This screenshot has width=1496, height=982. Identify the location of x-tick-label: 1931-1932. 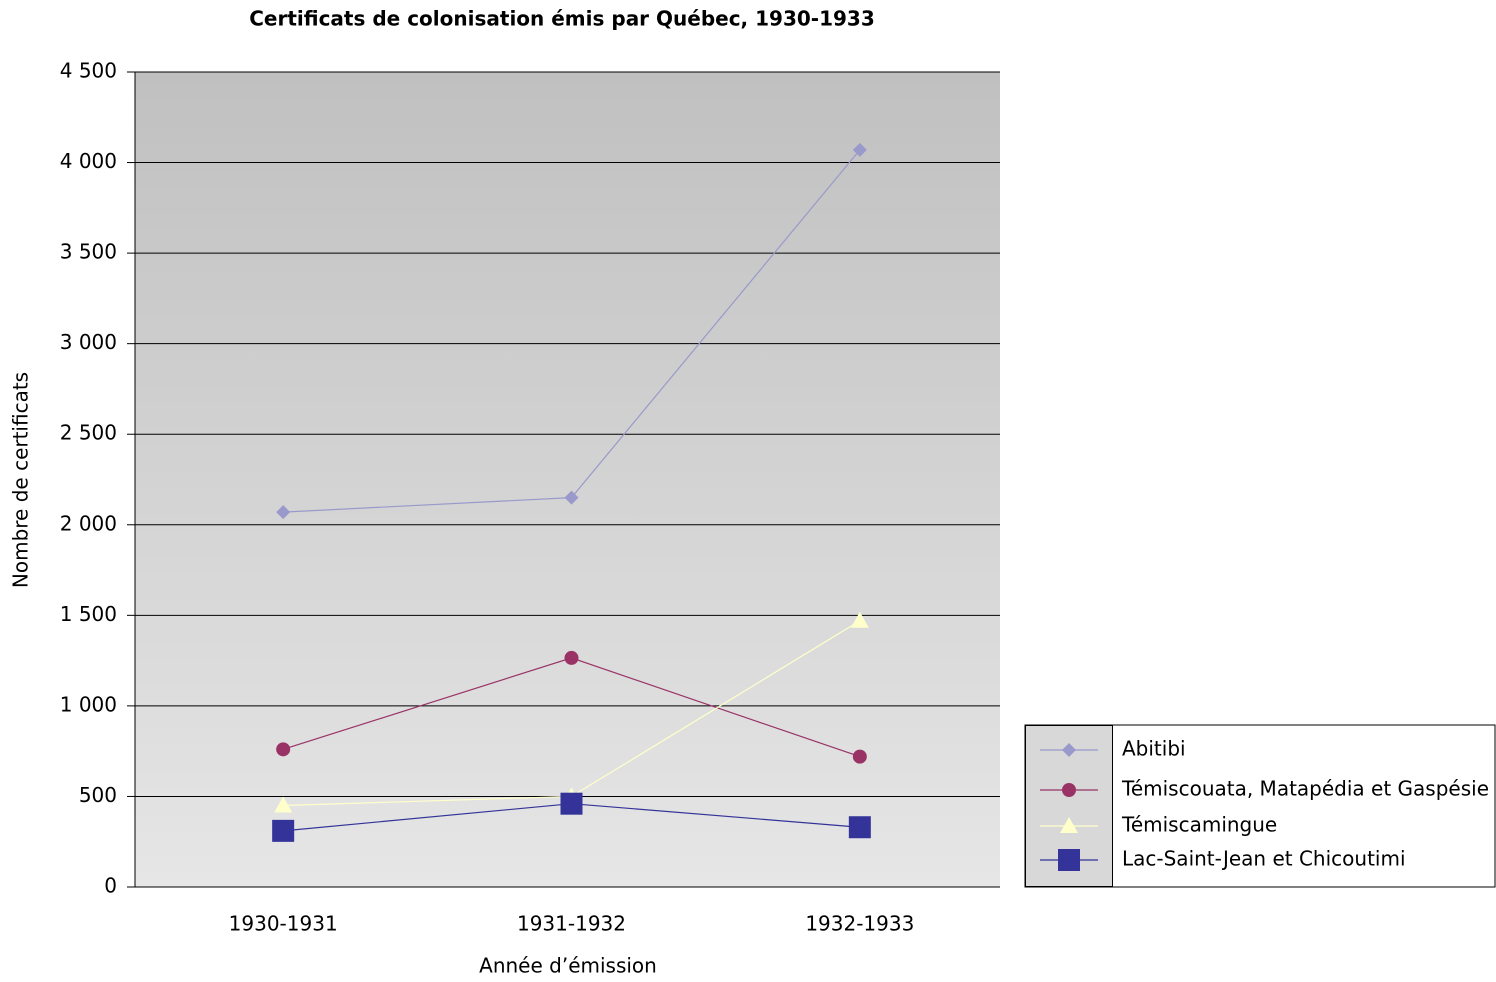
(571, 924).